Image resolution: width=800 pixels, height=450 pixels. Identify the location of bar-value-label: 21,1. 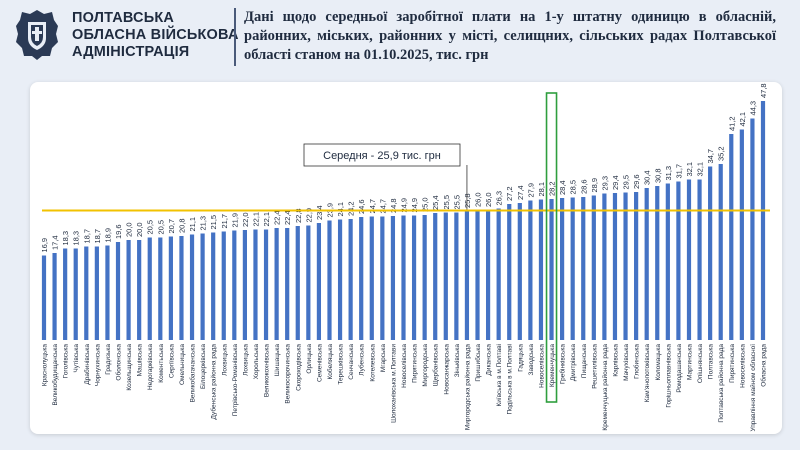
(192, 224).